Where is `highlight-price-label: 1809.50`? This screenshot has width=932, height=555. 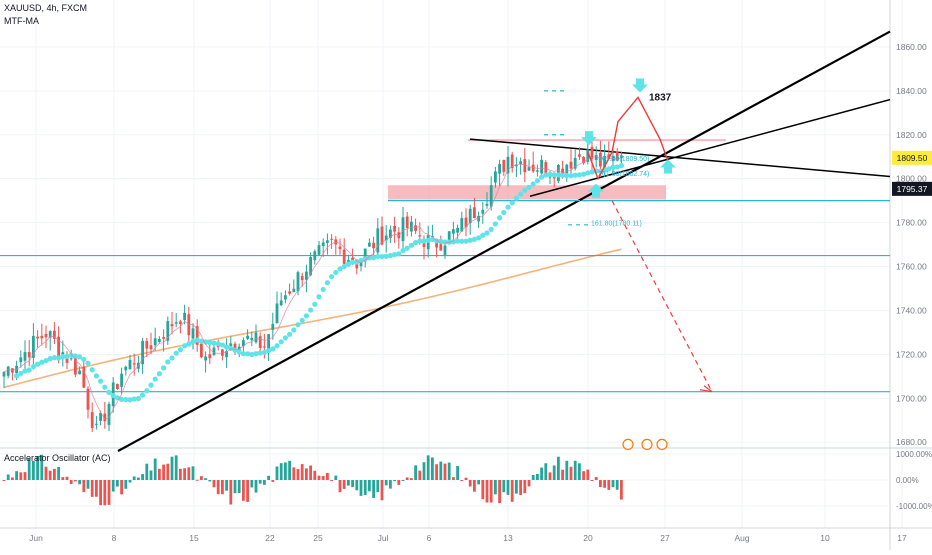 highlight-price-label: 1809.50 is located at coordinates (912, 158).